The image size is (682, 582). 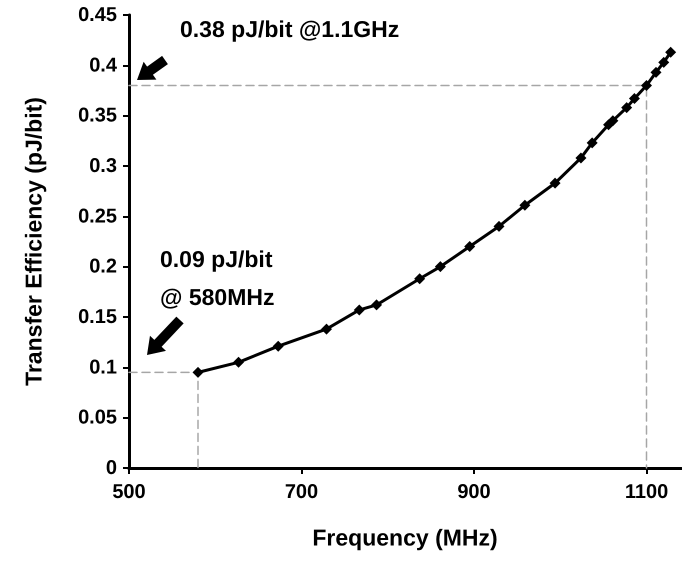 What do you see at coordinates (111, 468) in the screenshot?
I see `y-tick-label: 0` at bounding box center [111, 468].